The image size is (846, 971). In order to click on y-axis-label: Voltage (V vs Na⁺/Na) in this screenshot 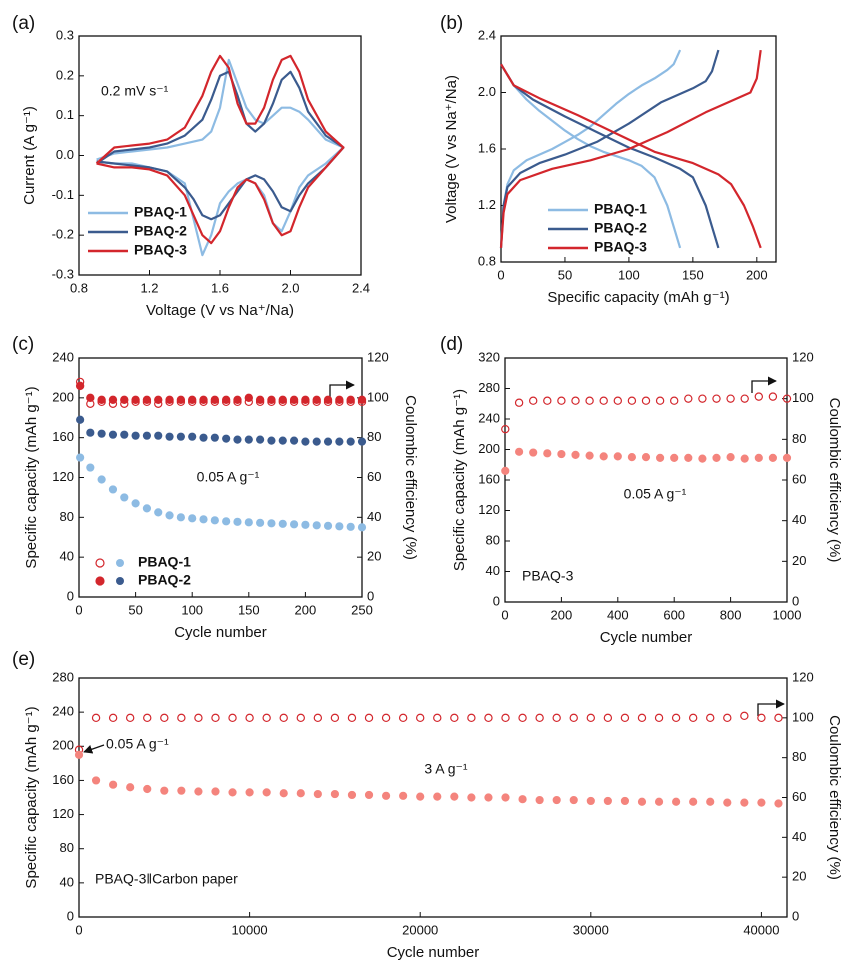, I will do `click(451, 149)`.